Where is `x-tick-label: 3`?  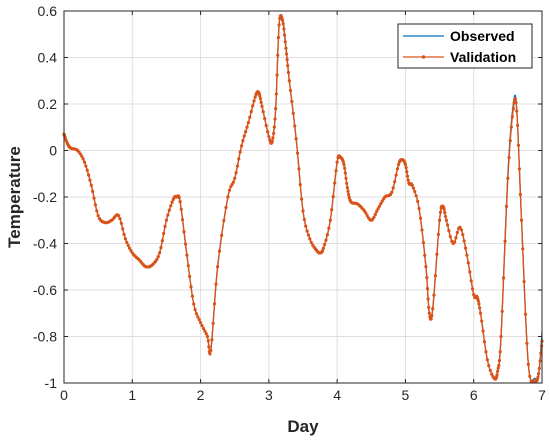
x-tick-label: 3 is located at coordinates (269, 395).